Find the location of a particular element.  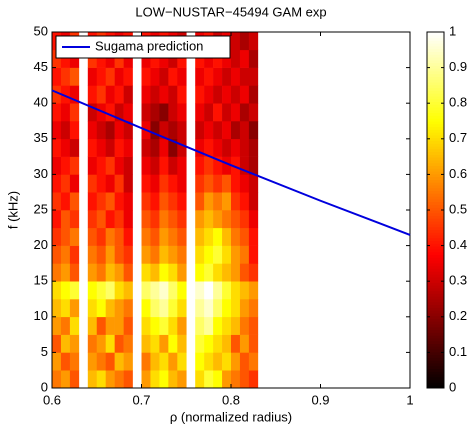

y-tick-label: 0 is located at coordinates (44, 386).